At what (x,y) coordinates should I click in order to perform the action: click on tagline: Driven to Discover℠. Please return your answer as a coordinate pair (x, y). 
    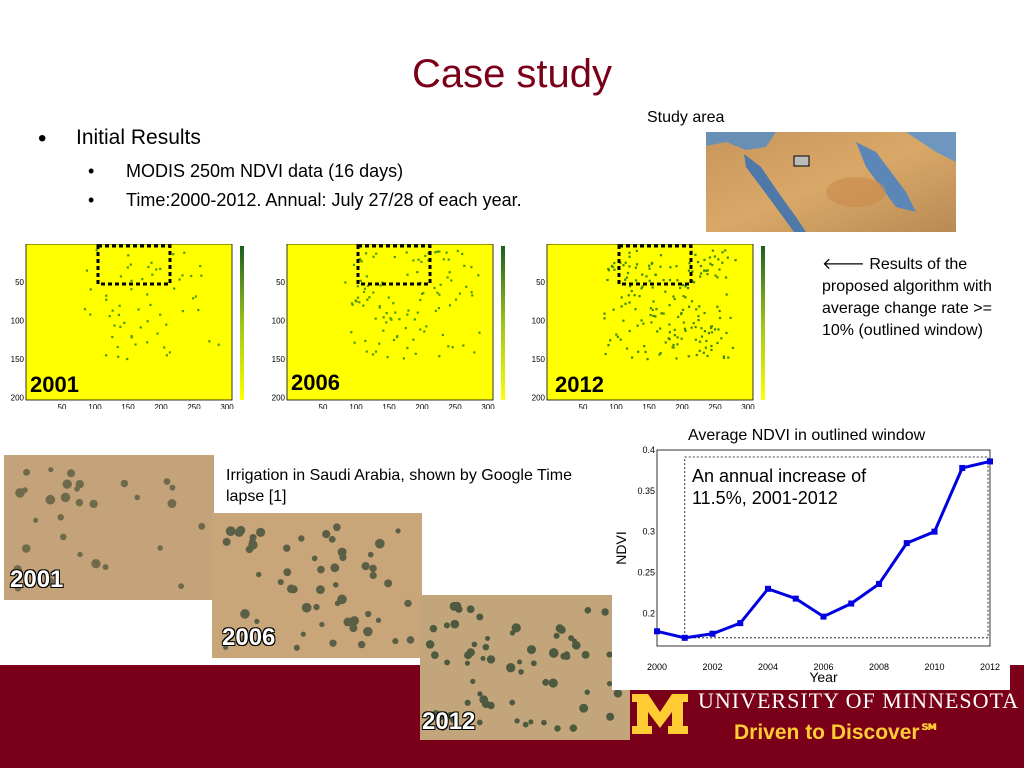
    Looking at the image, I should click on (837, 732).